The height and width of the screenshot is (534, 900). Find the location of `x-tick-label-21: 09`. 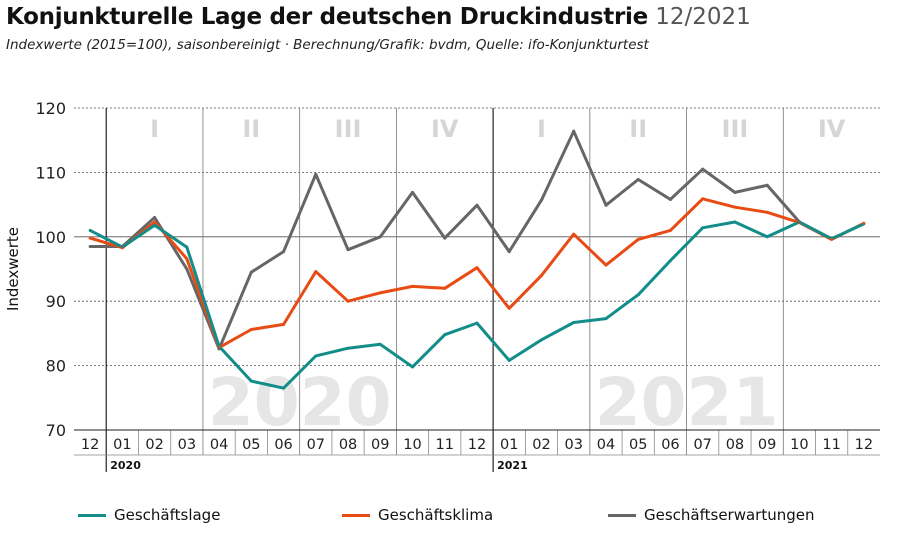

x-tick-label-21: 09 is located at coordinates (767, 445).